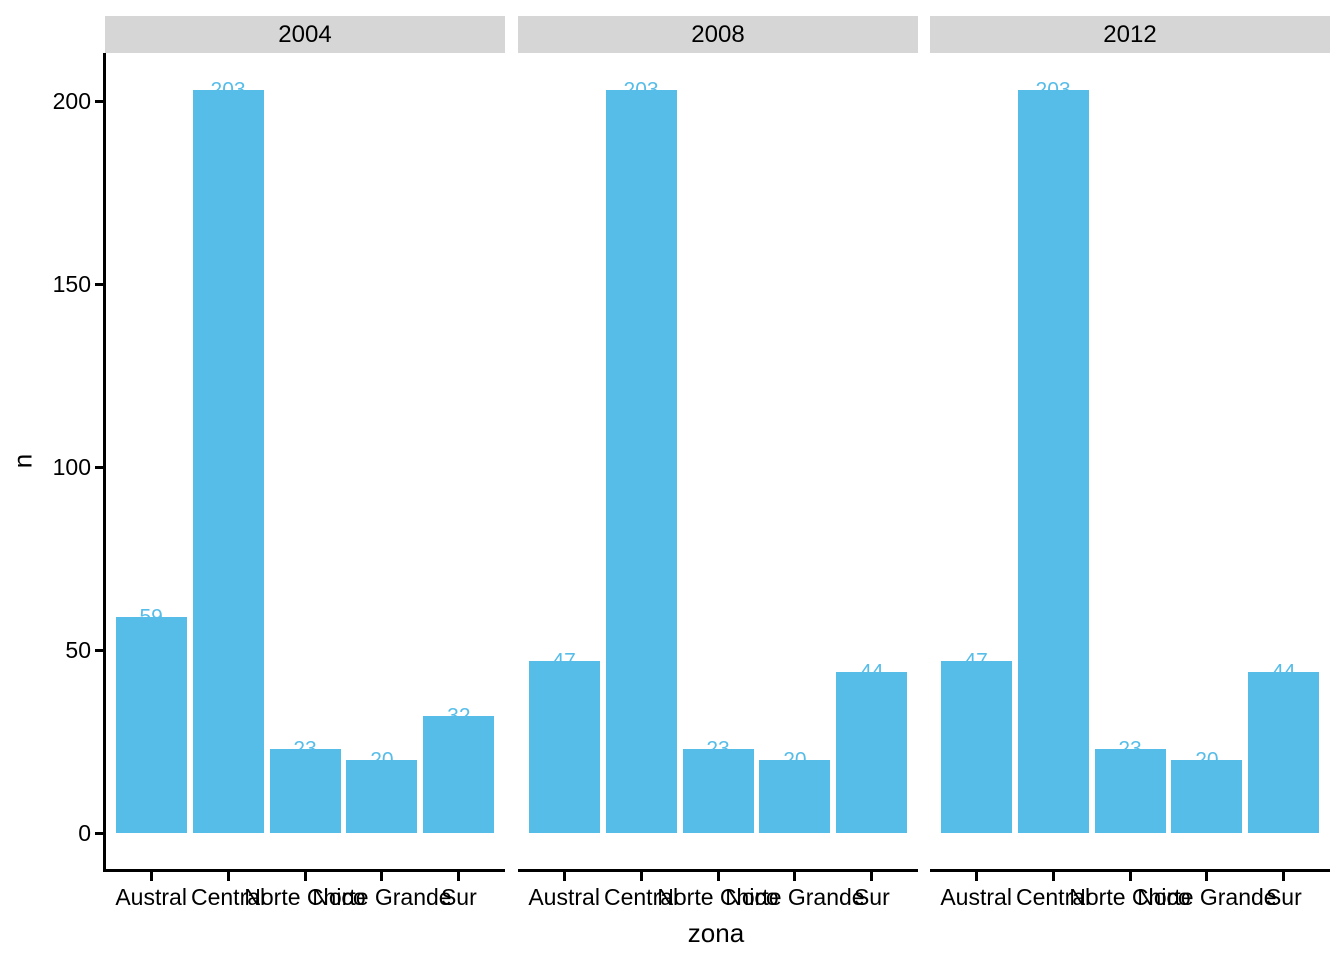 The width and height of the screenshot is (1344, 960). What do you see at coordinates (71, 467) in the screenshot?
I see `y-tick-label: 100` at bounding box center [71, 467].